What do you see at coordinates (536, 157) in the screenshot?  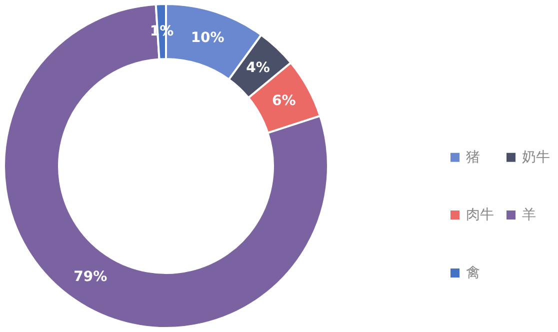 I see `legend-label: 奶牛` at bounding box center [536, 157].